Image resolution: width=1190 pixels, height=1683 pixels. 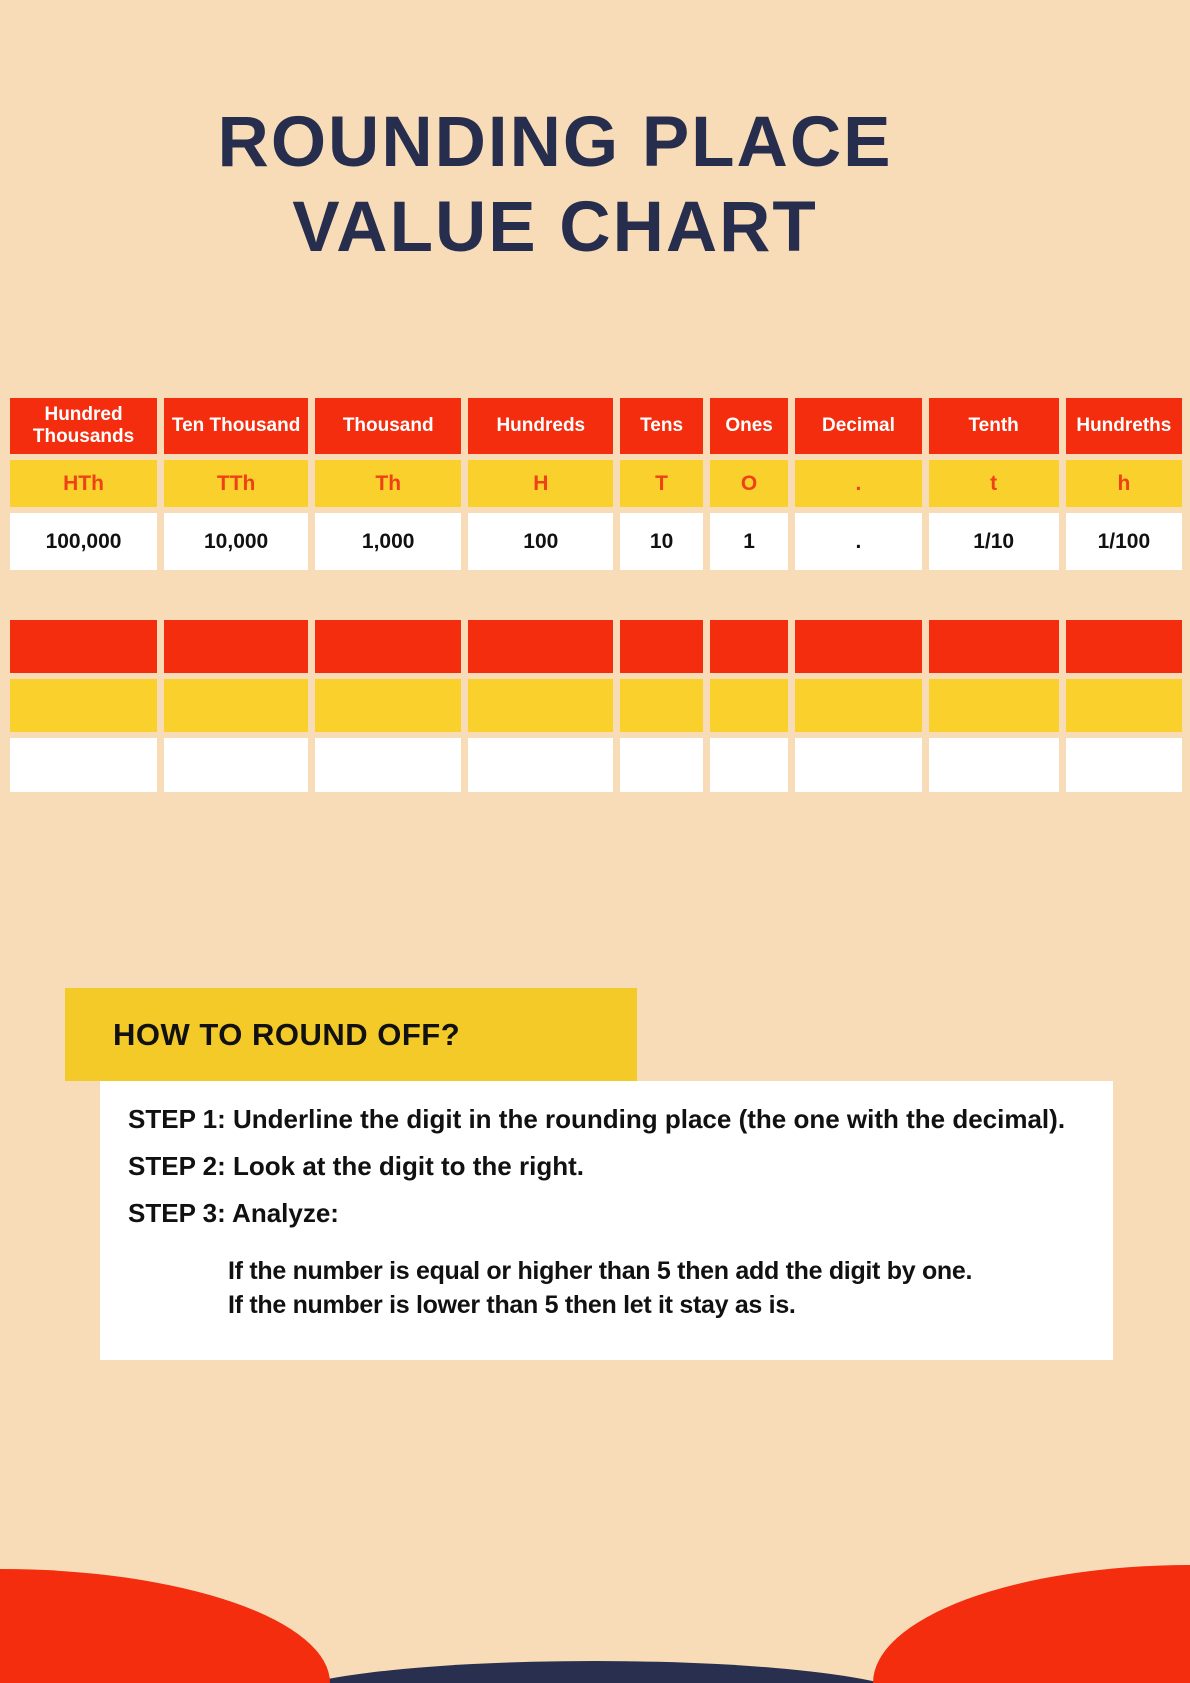 I want to click on header-cell-hundred-thousands: Hundred Thousands, so click(x=84, y=426).